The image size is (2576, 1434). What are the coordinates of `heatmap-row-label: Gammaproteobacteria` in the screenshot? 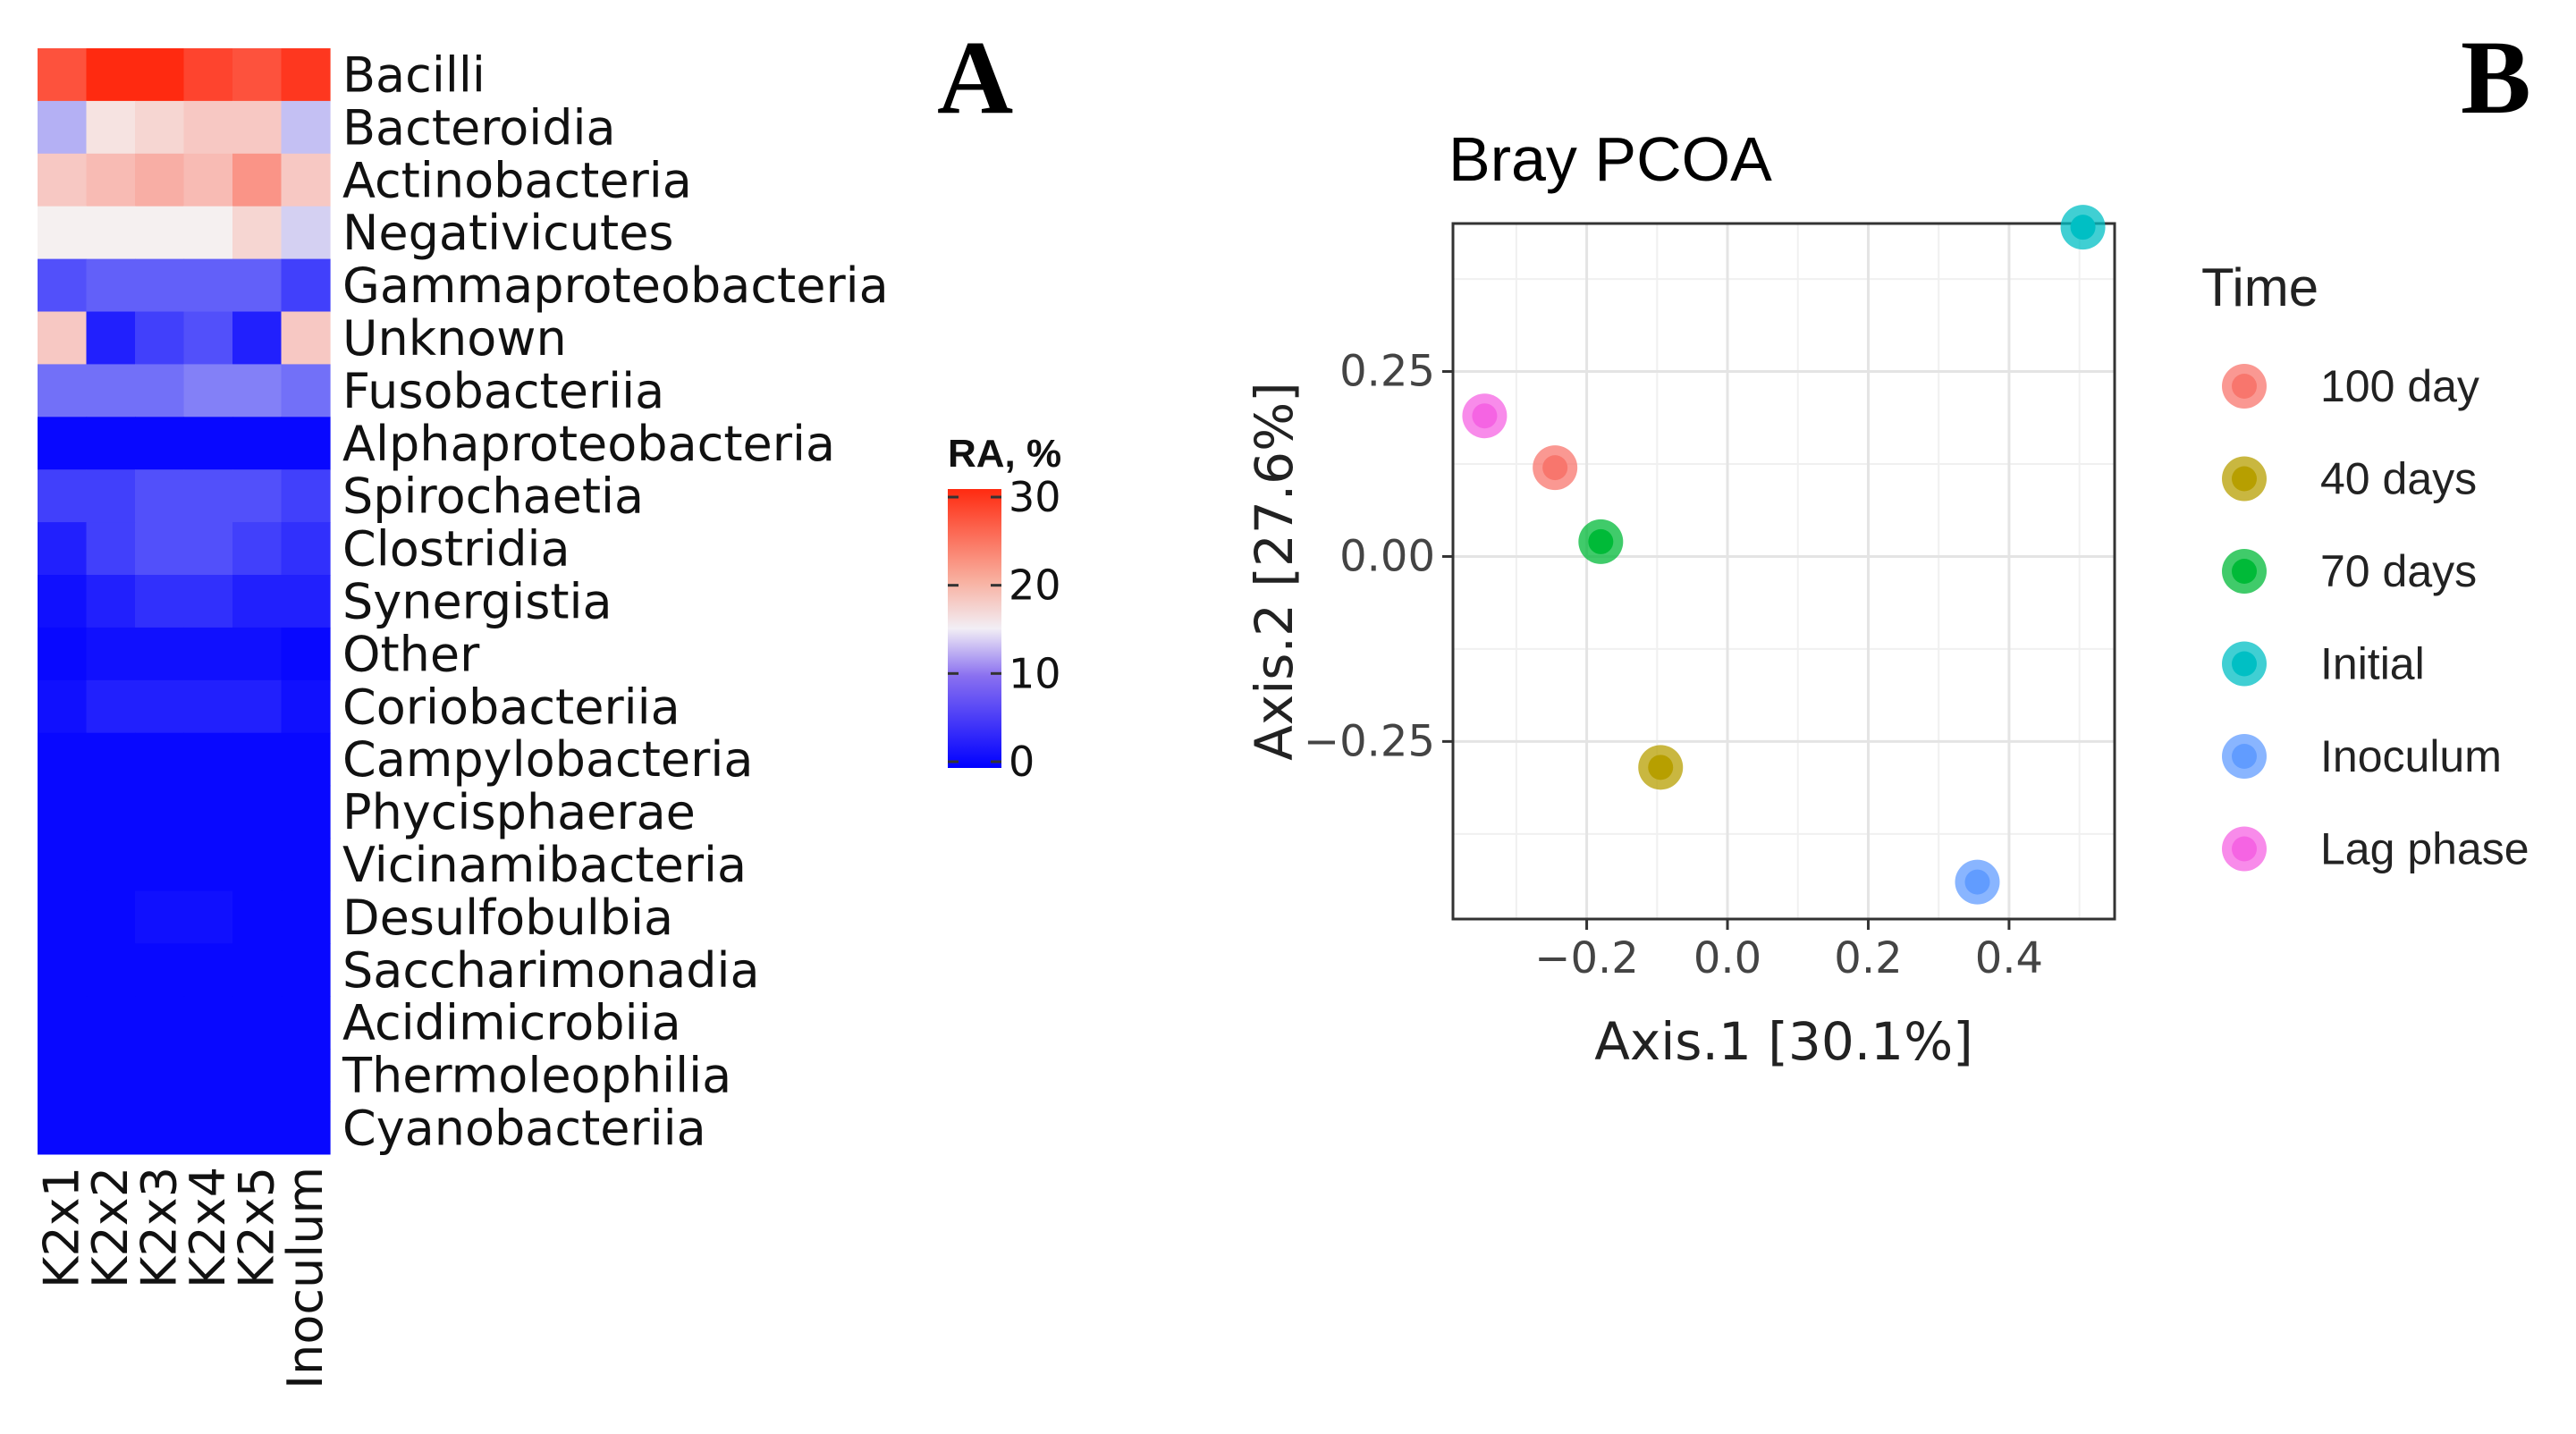 It's located at (615, 285).